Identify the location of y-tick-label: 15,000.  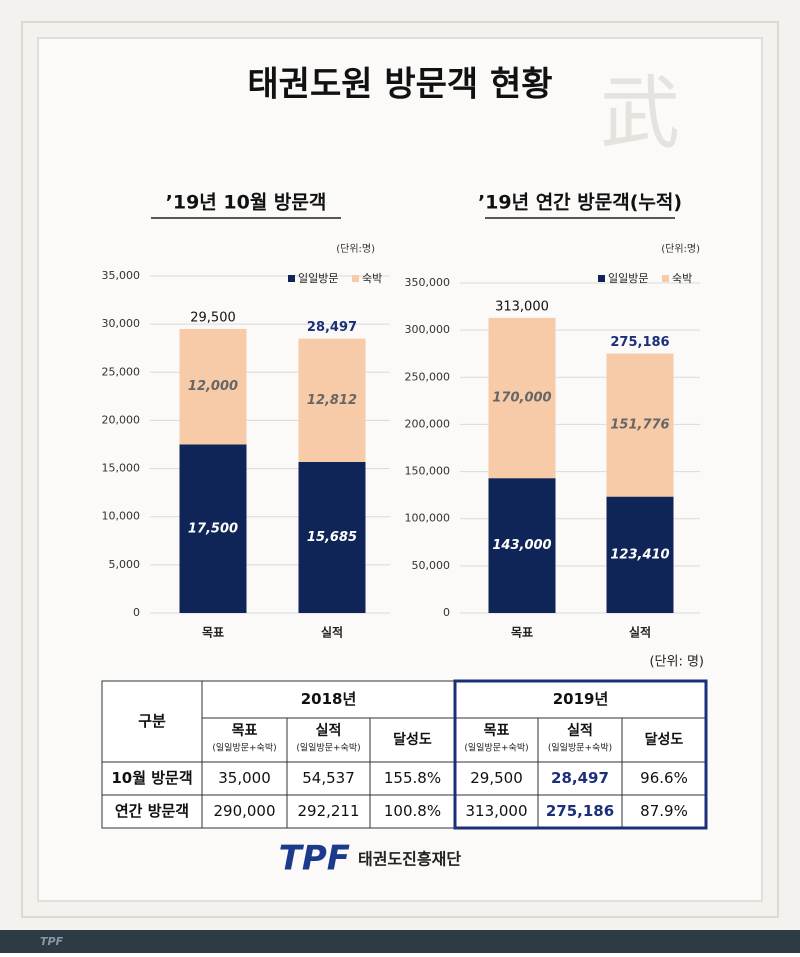
(121, 468).